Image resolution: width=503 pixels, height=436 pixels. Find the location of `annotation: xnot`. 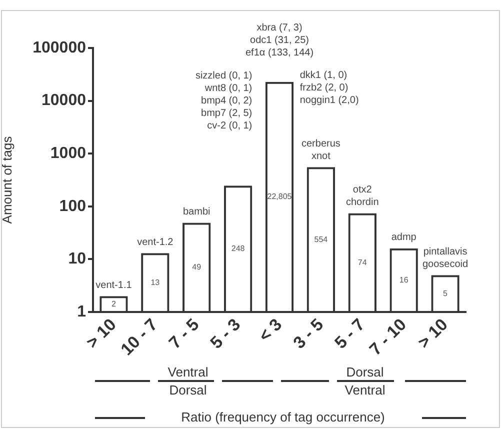

annotation: xnot is located at coordinates (321, 156).